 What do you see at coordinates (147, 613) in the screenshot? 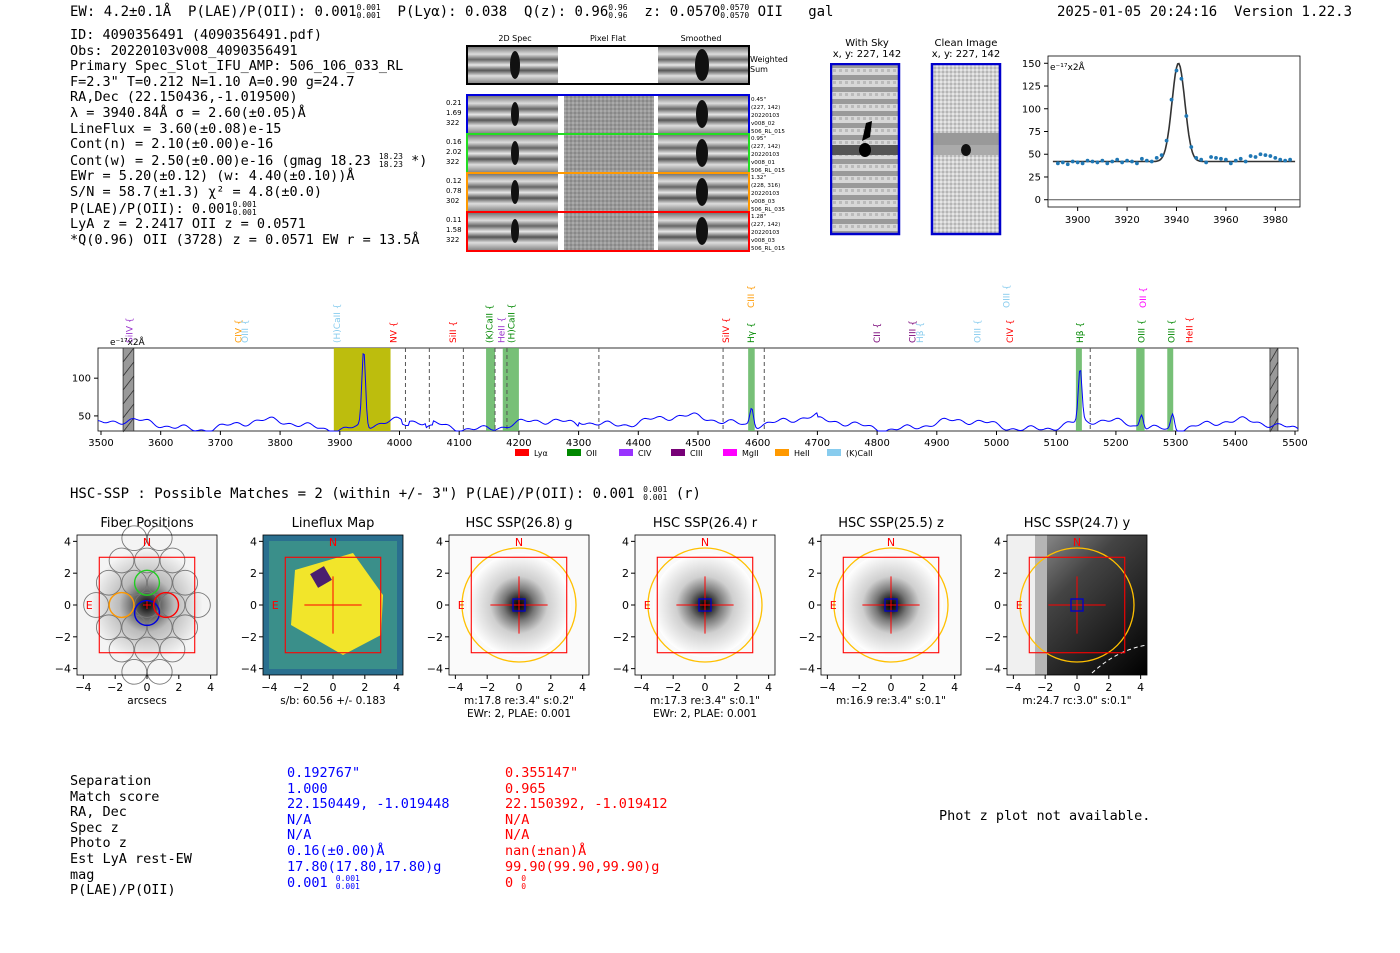
I see `highlight-fiber` at bounding box center [147, 613].